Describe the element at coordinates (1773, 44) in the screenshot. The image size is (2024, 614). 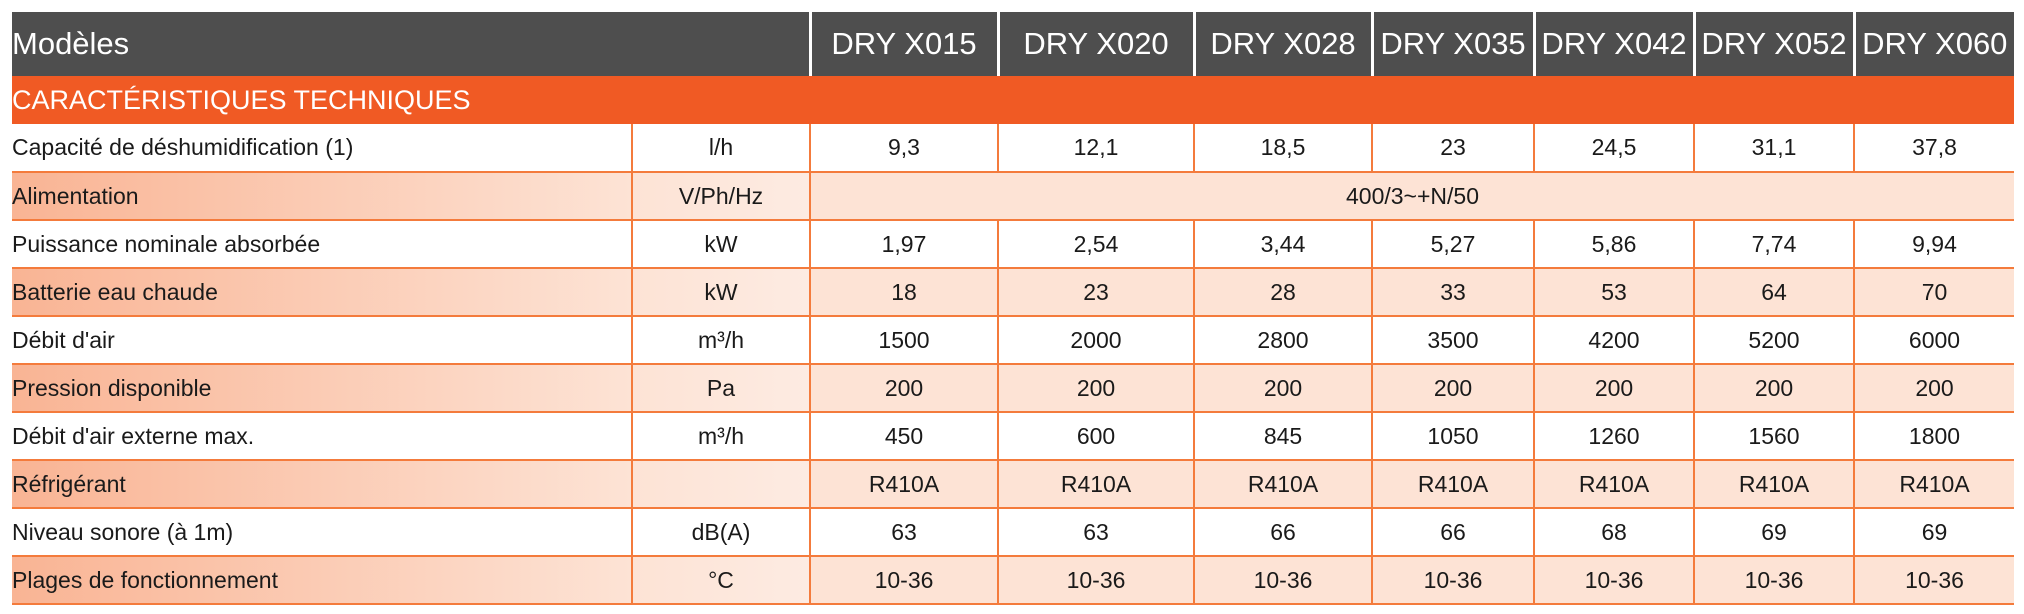
I see `header-model: DRY X052` at that location.